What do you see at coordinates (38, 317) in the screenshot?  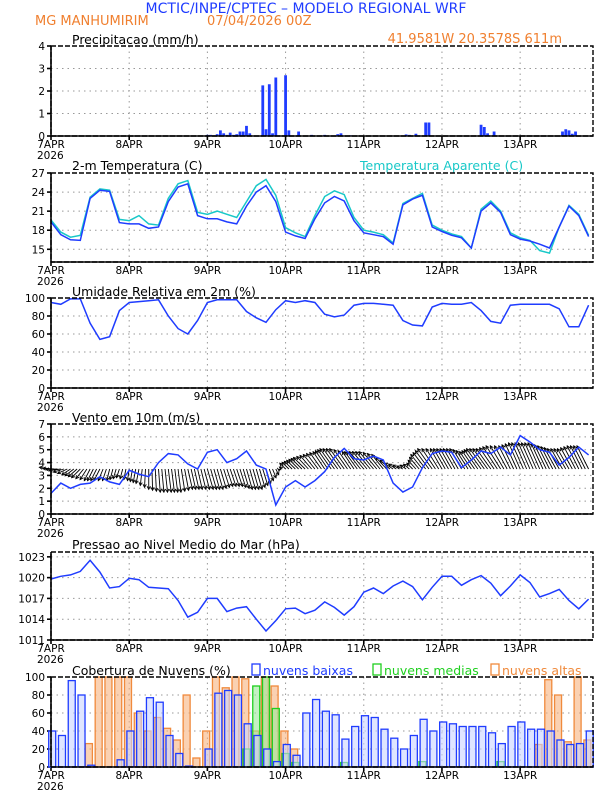 I see `rh-ytick-label: 80` at bounding box center [38, 317].